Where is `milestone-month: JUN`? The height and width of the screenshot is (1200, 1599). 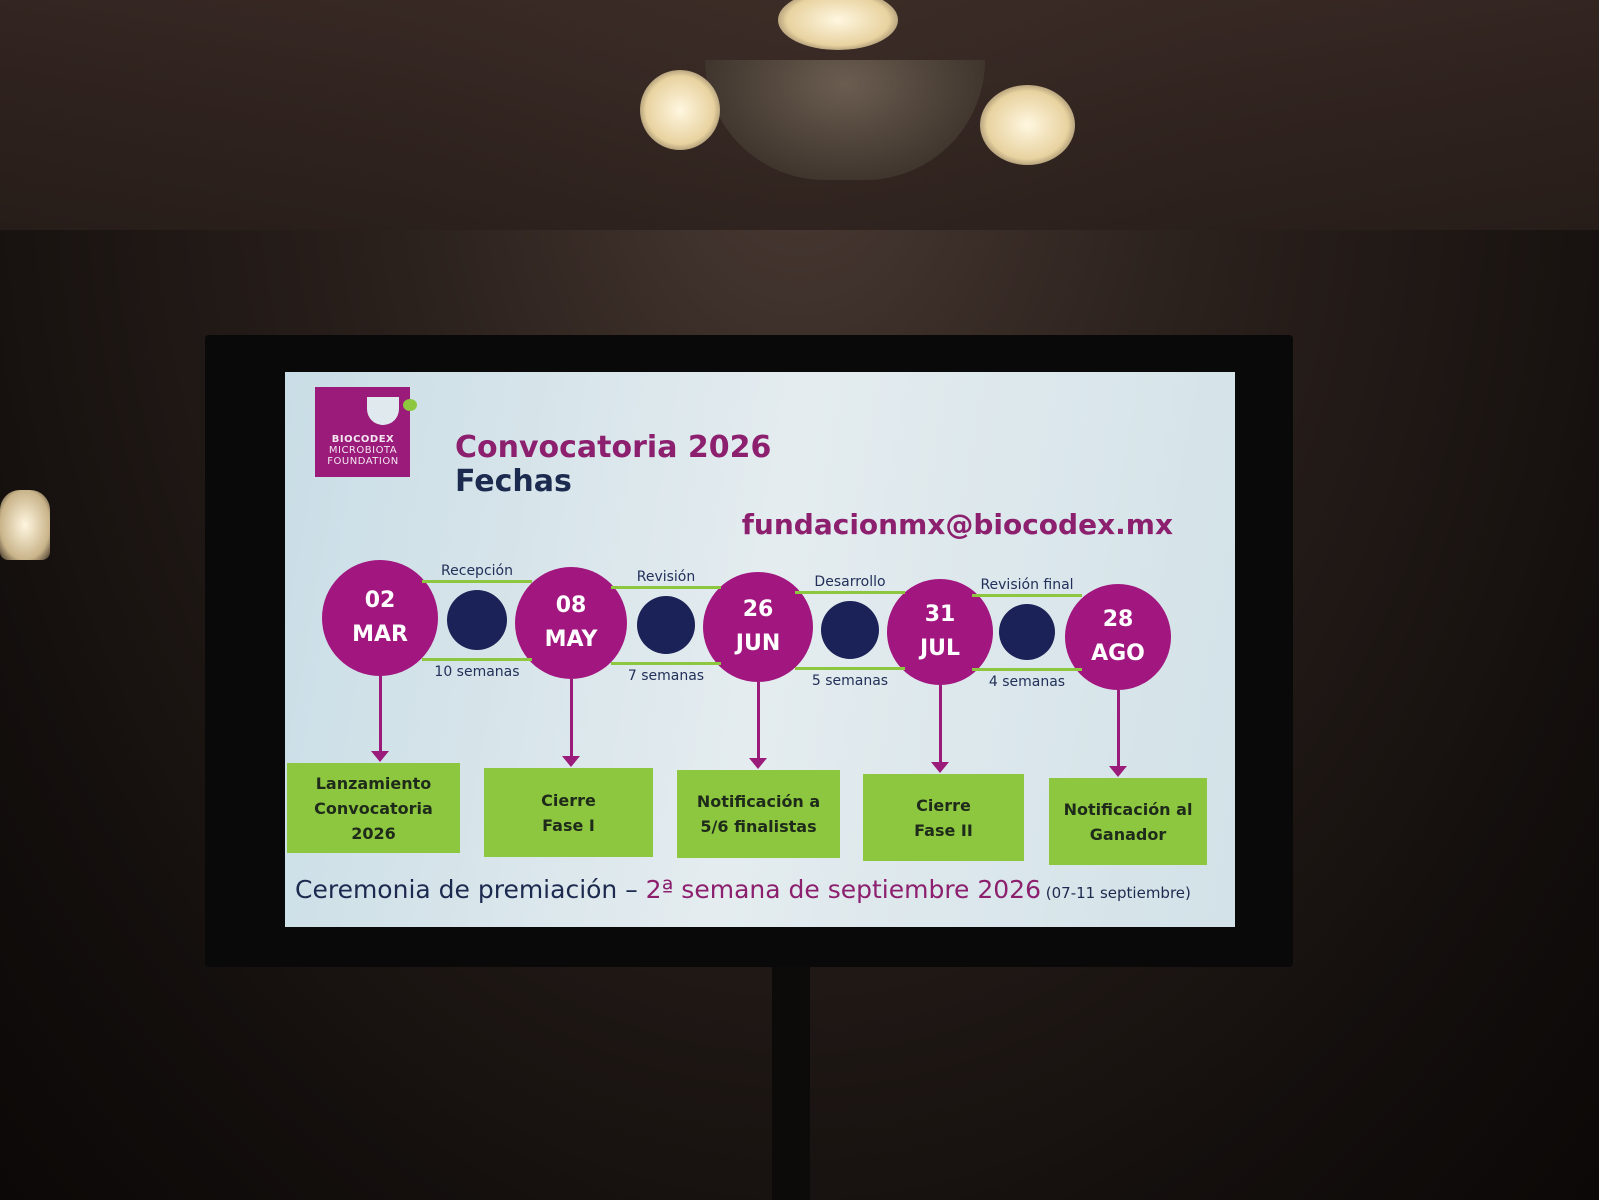
milestone-month: JUN is located at coordinates (758, 643).